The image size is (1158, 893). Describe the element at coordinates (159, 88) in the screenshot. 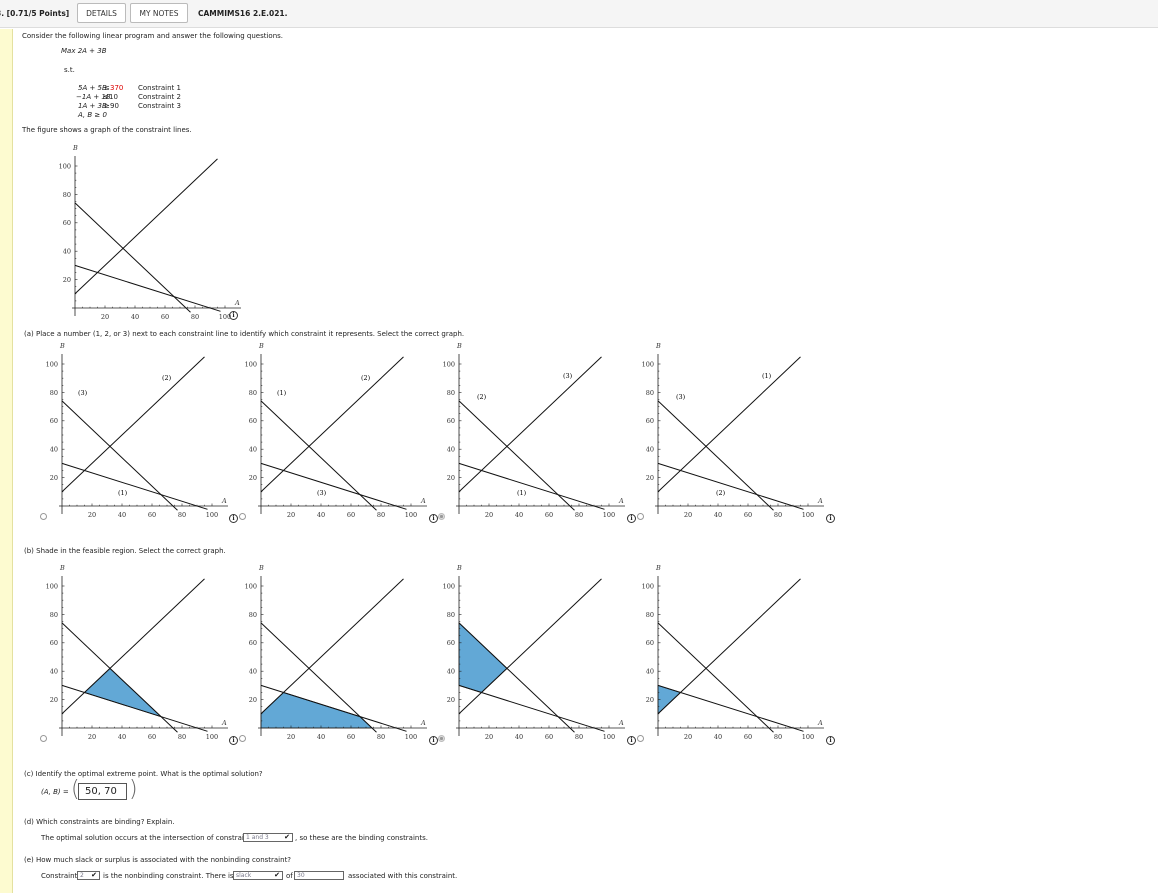

I see `constraint-1-name: Constraint 1` at that location.